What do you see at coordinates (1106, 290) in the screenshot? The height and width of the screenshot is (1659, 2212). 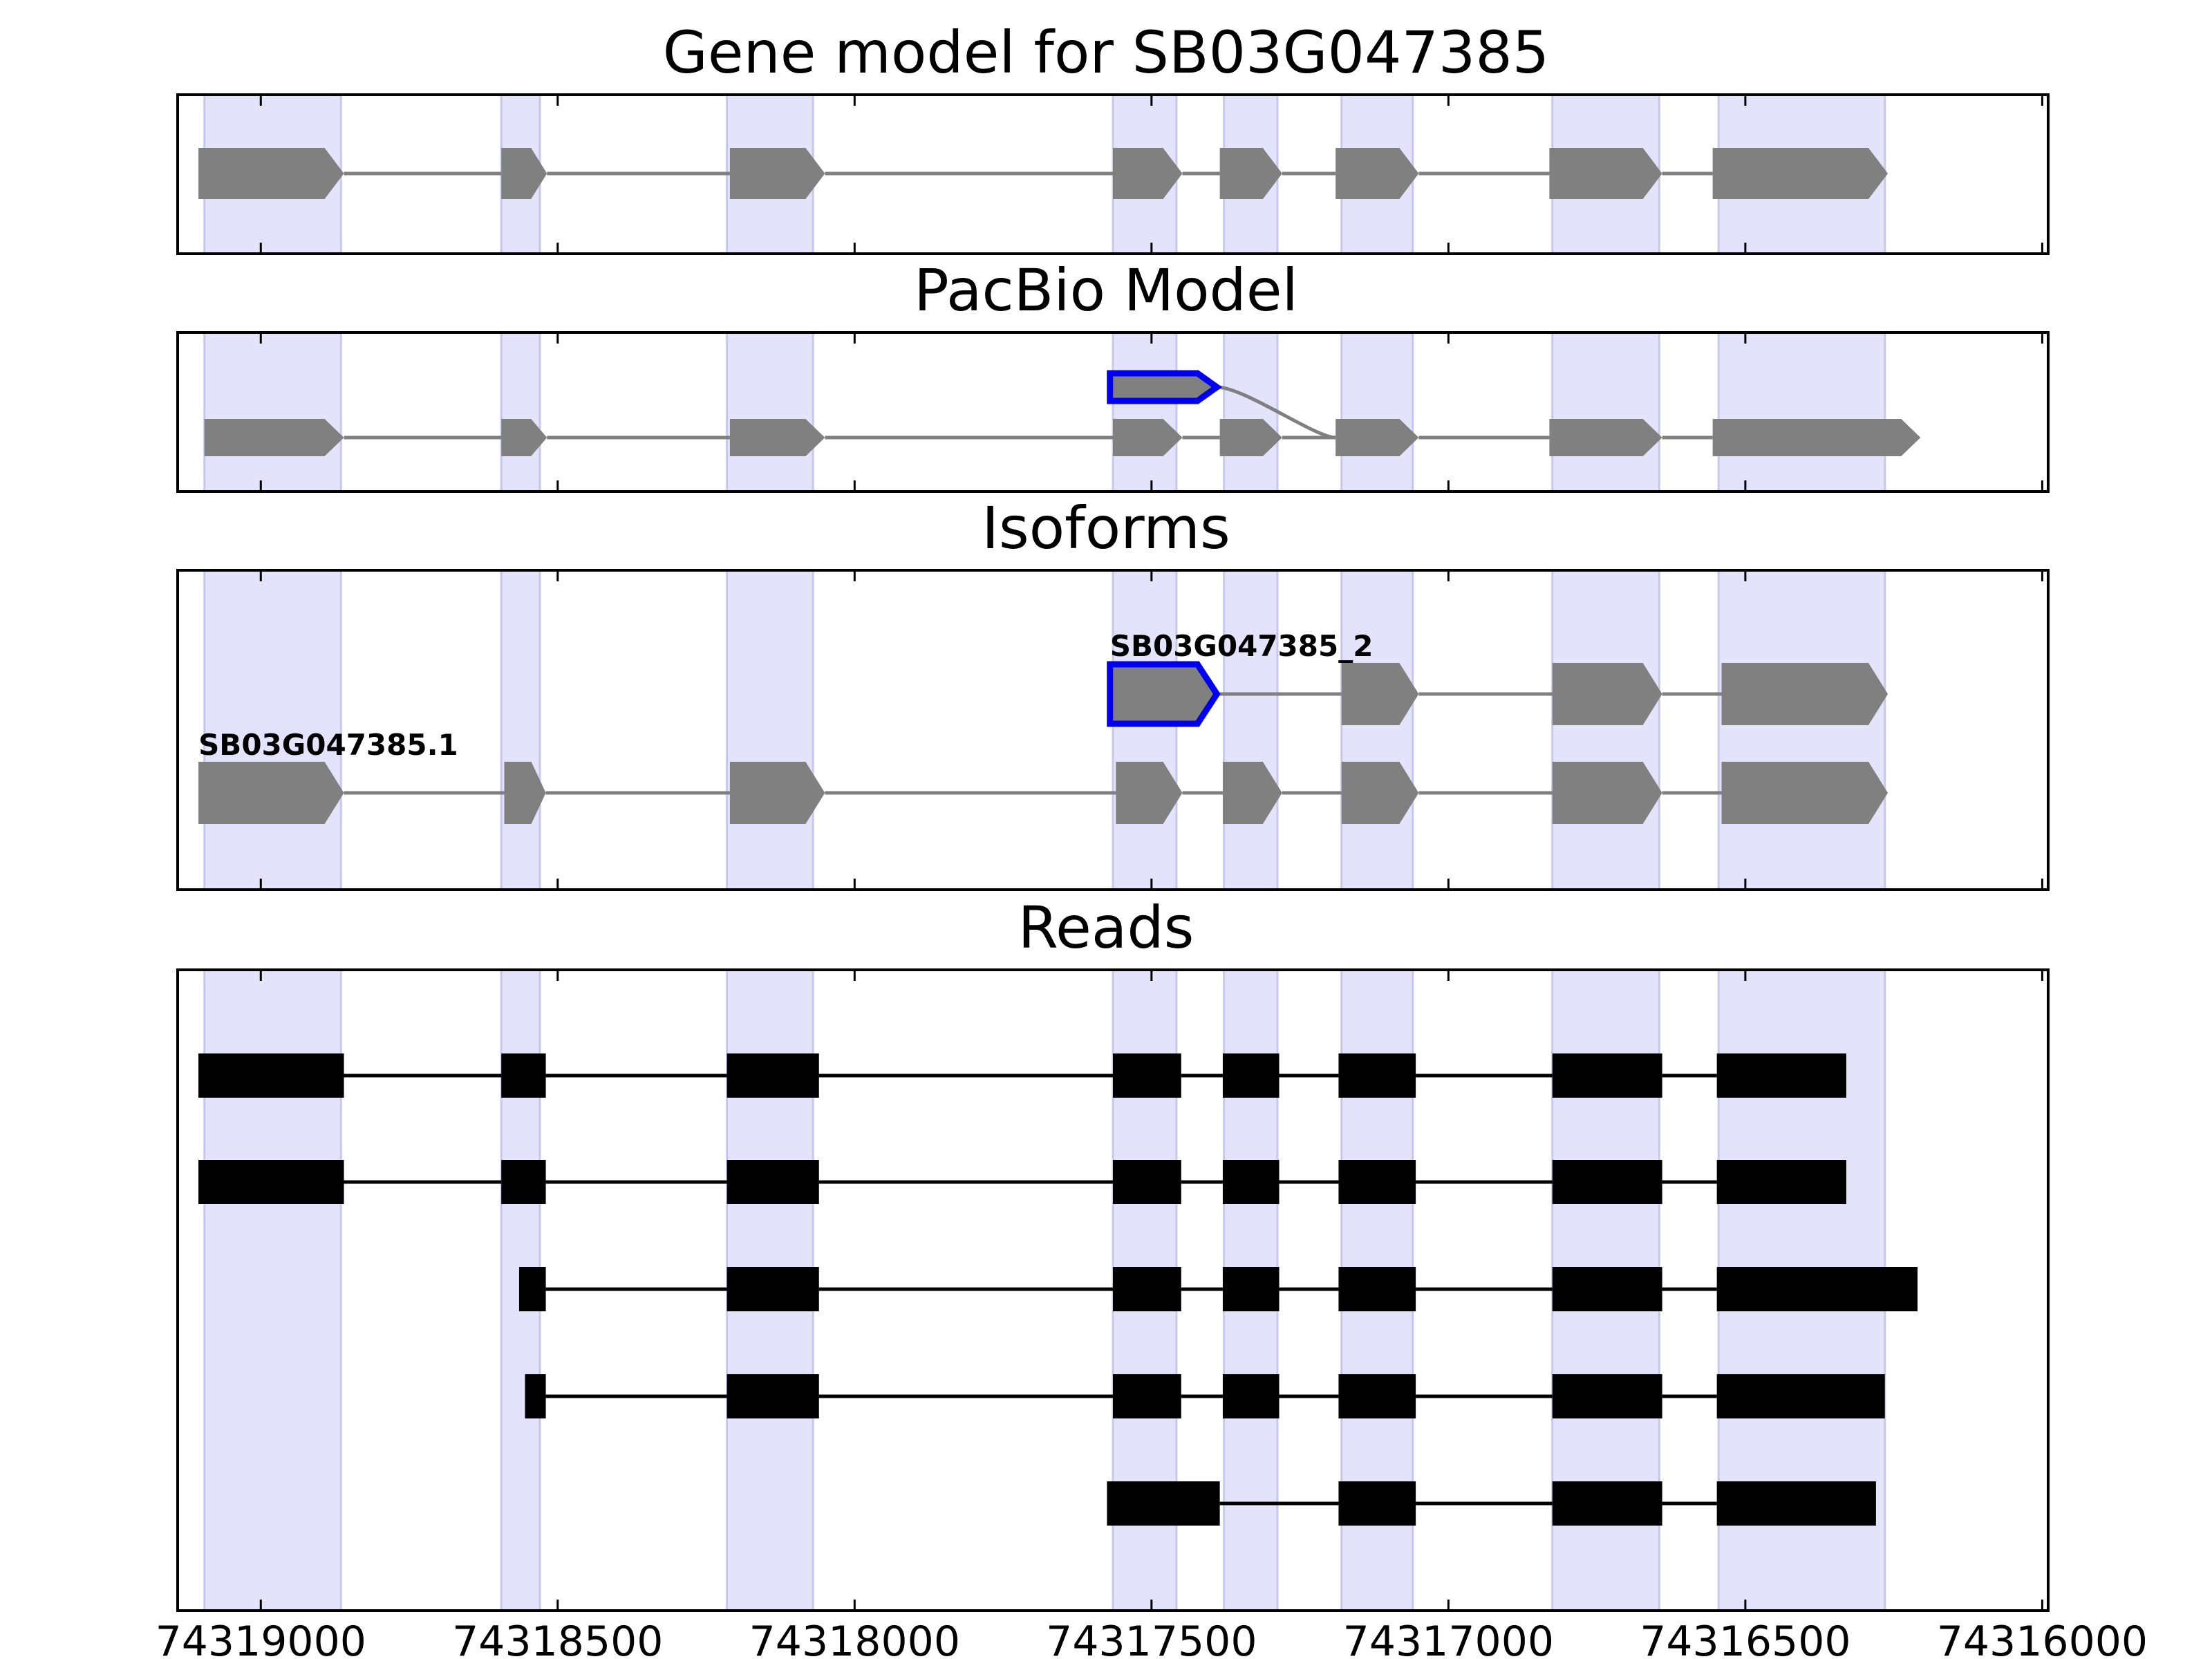 I see `panel-title-pacbio-model: PacBio Model` at bounding box center [1106, 290].